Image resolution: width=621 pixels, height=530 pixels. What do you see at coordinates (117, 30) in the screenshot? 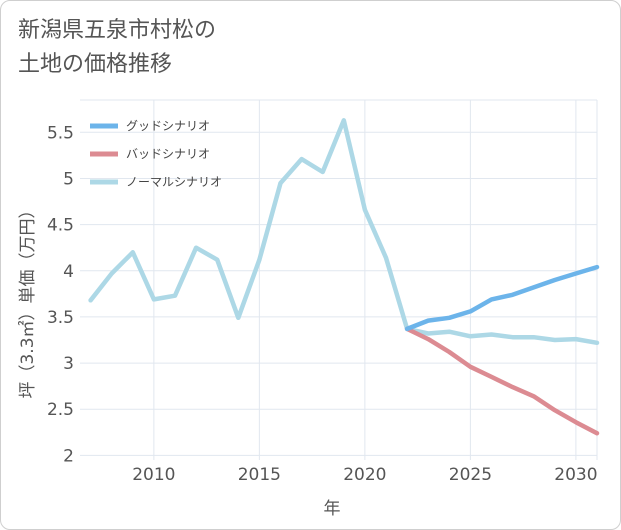
I see `chart-title-line-1: 新潟県五泉市村松の` at bounding box center [117, 30].